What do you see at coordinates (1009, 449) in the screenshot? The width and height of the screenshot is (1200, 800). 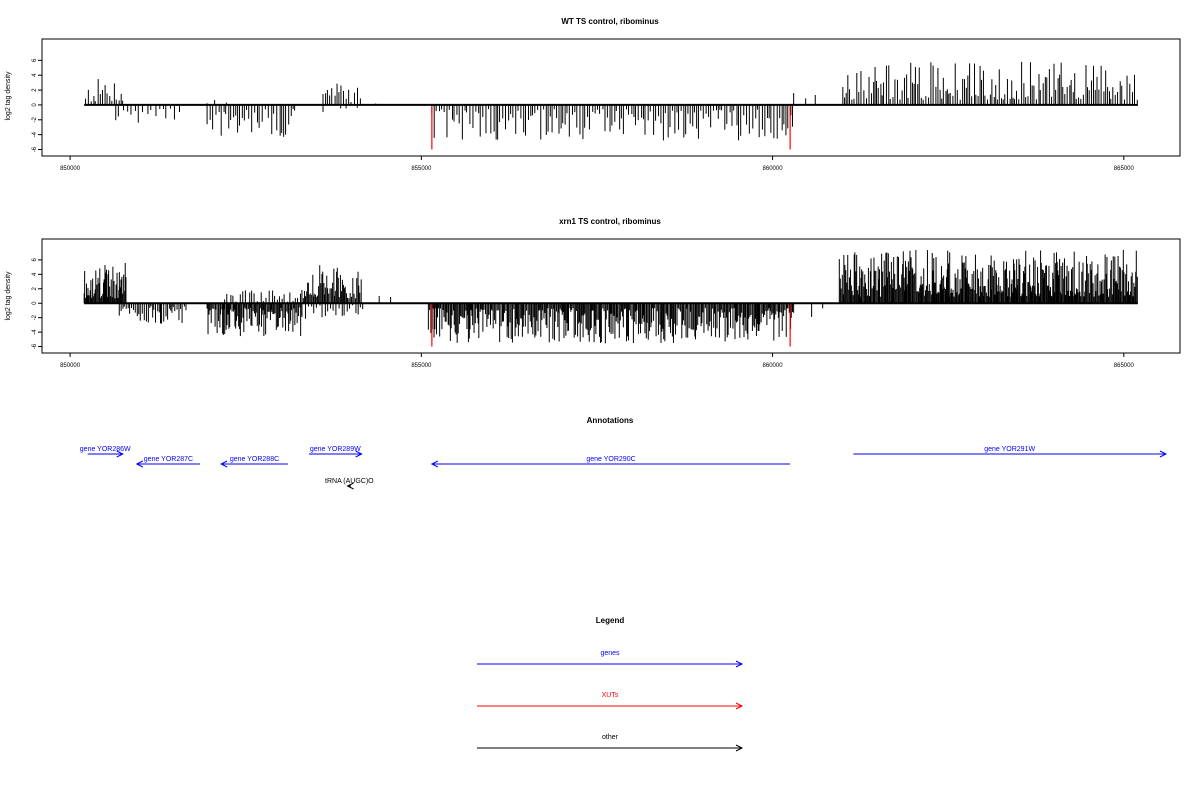 I see `feature-label: gene YOR291W` at bounding box center [1009, 449].